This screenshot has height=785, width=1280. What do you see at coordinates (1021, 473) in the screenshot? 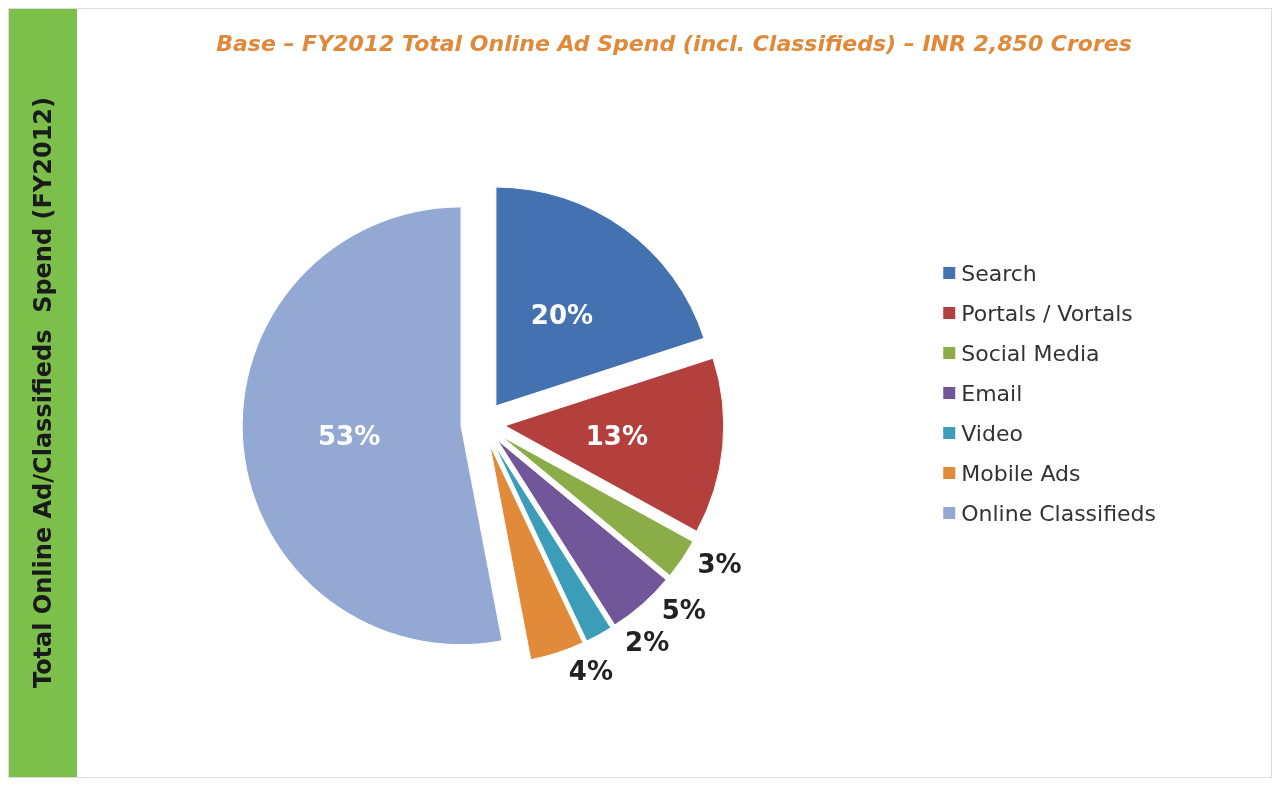
I see `legend-label: Mobile Ads` at bounding box center [1021, 473].